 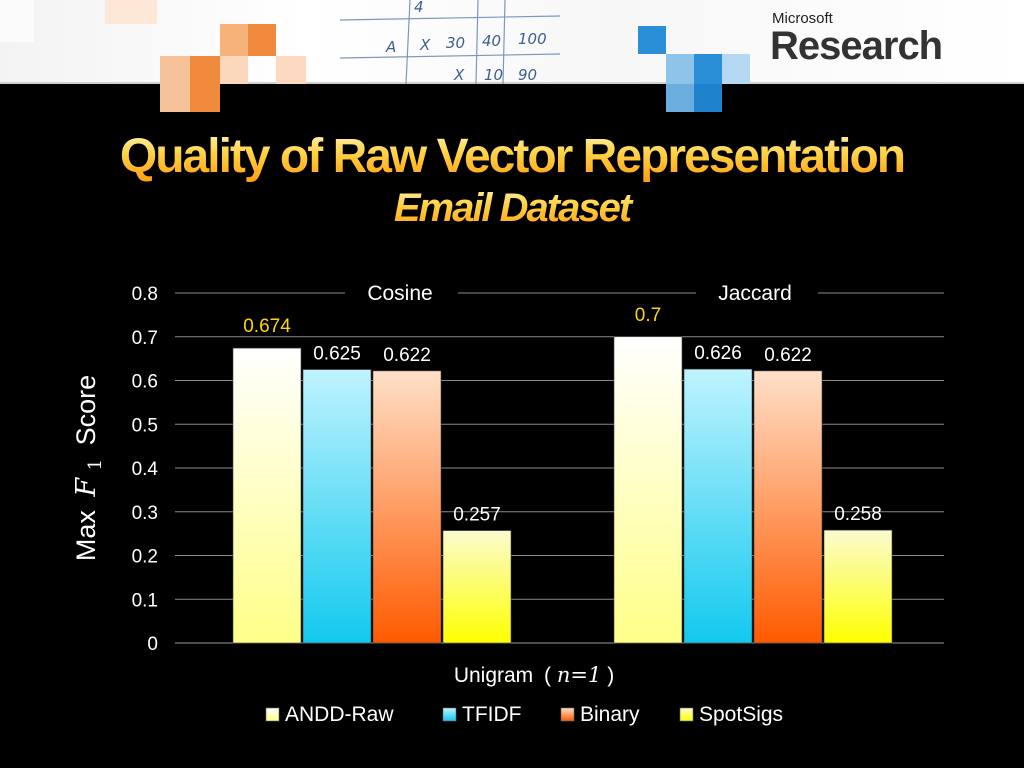 What do you see at coordinates (145, 425) in the screenshot?
I see `y-tick-label: 0.5` at bounding box center [145, 425].